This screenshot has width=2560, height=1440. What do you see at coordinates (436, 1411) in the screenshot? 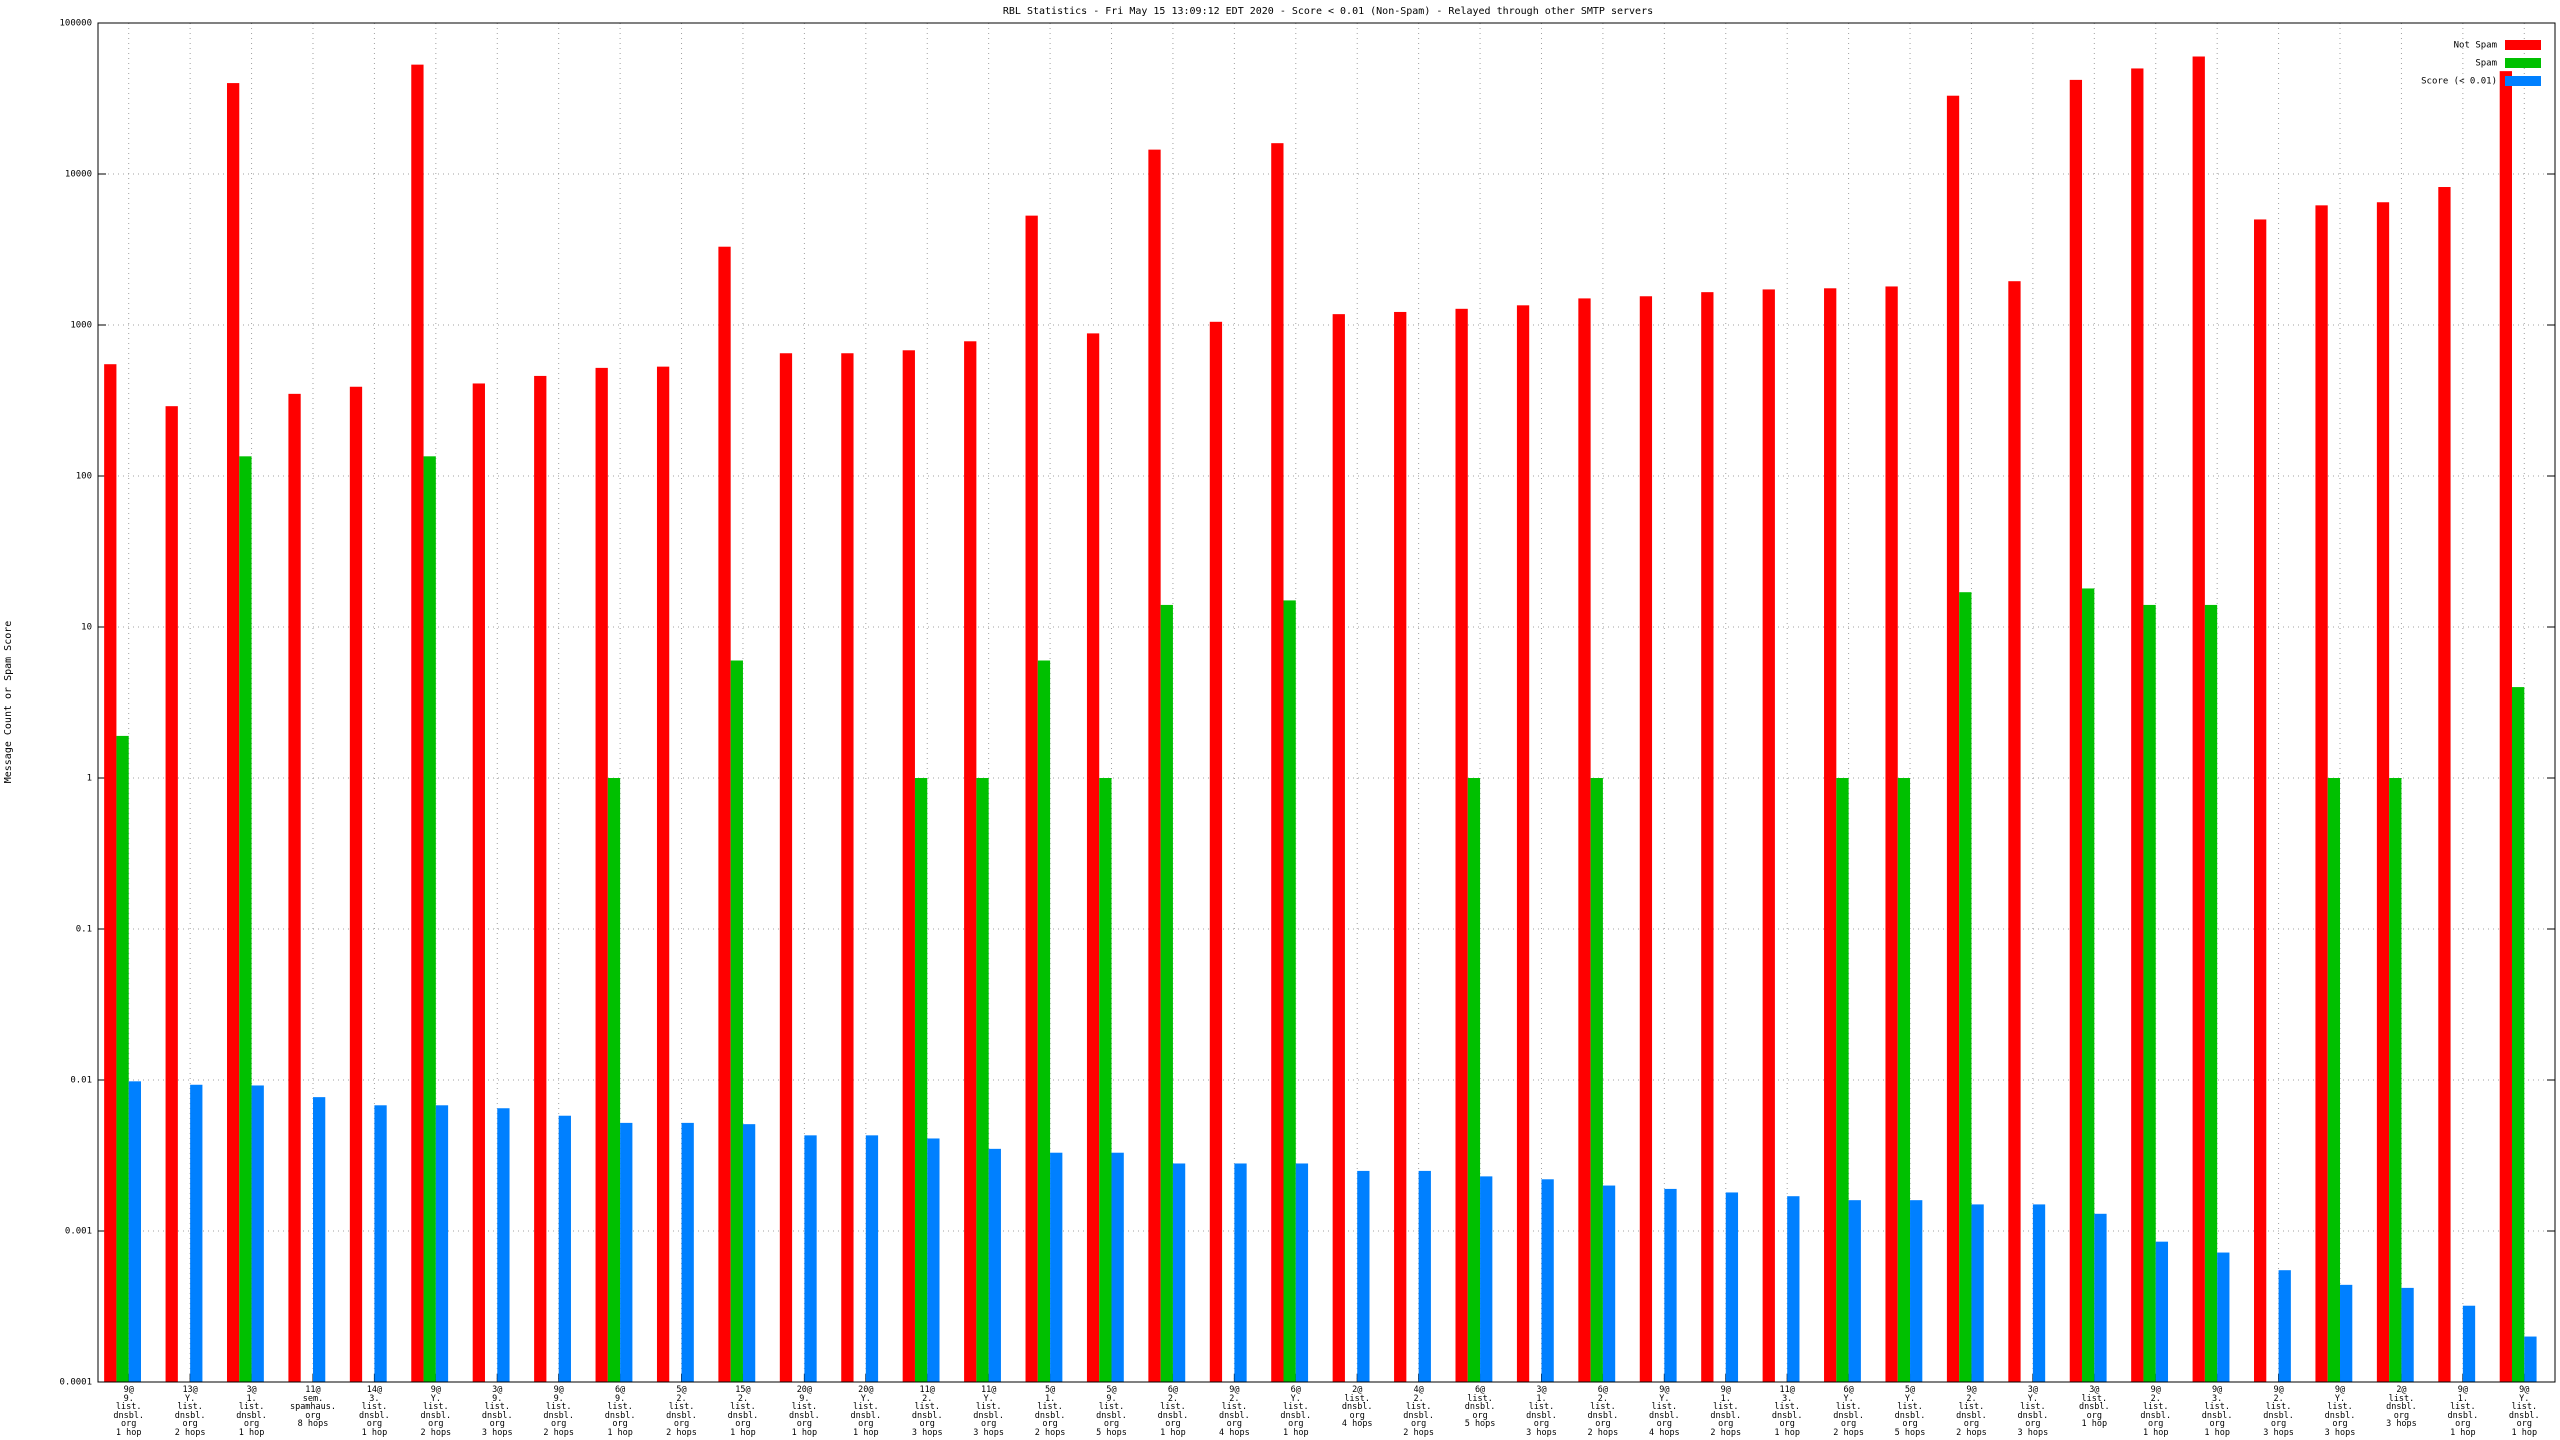
I see `x-tick-label: 9@ Y. list. dnsbl. org 2 hops` at bounding box center [436, 1411].